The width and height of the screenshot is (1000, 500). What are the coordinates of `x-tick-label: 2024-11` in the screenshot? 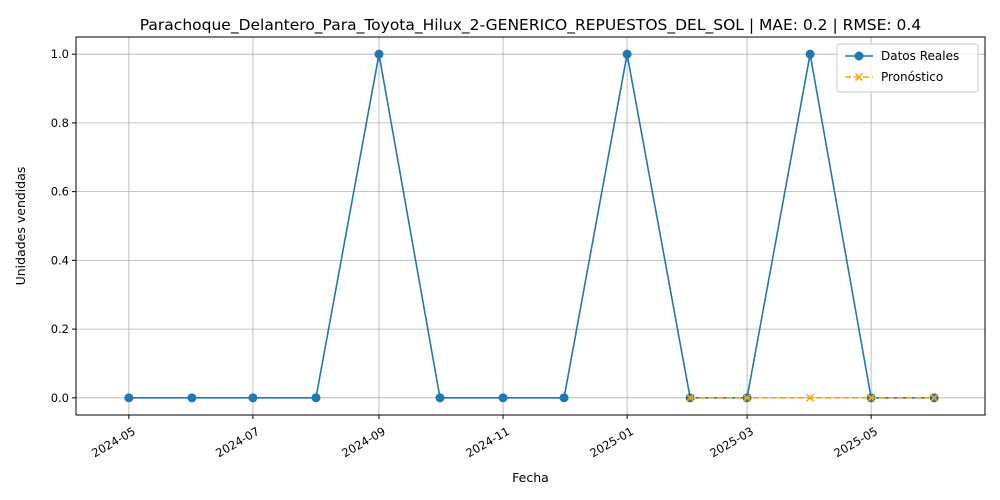 It's located at (487, 442).